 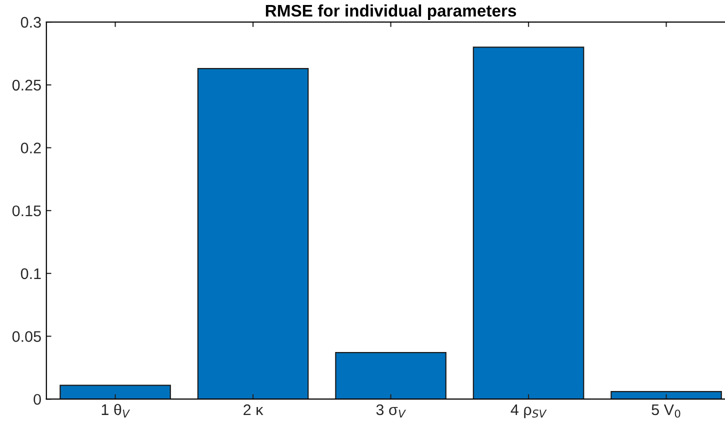 I want to click on x-tick-label: 3 σ$_{V}$, so click(x=391, y=411).